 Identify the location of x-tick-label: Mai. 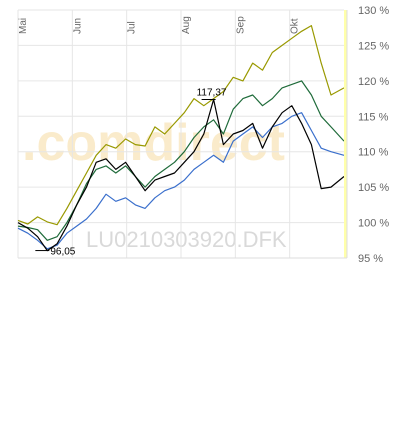
(23, 26).